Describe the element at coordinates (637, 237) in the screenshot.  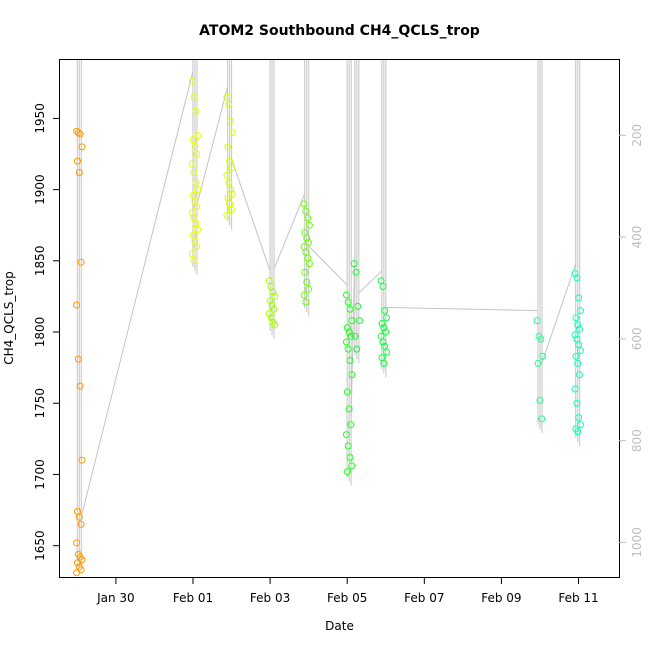
I see `y2-tick-label: 400` at that location.